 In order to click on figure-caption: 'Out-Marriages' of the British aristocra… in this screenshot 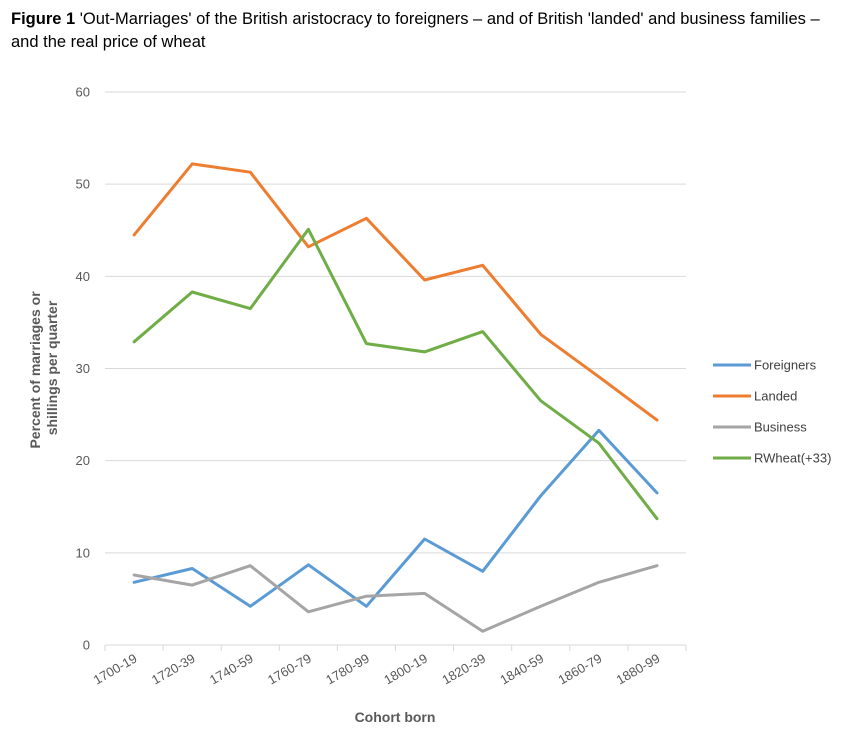, I will do `click(415, 30)`.